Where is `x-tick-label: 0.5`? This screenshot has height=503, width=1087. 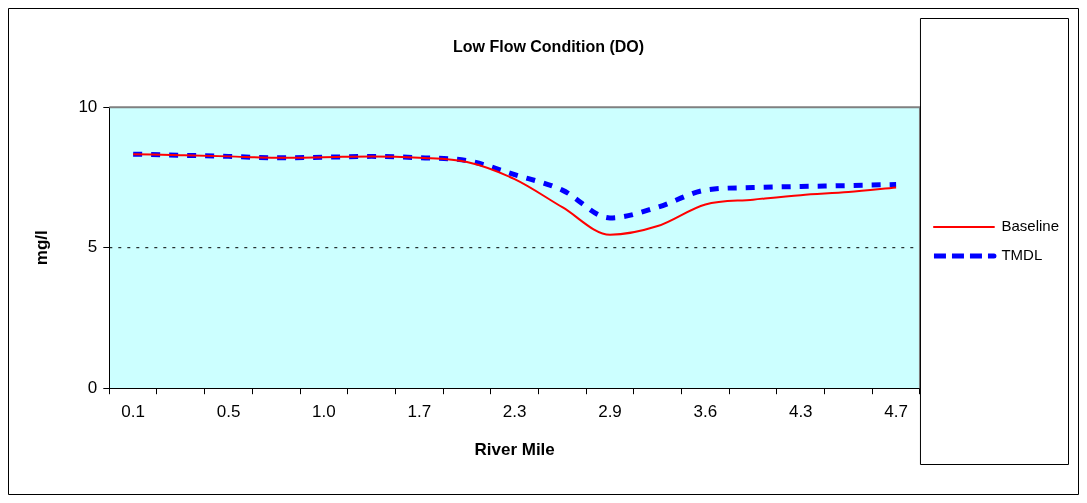 x-tick-label: 0.5 is located at coordinates (228, 412).